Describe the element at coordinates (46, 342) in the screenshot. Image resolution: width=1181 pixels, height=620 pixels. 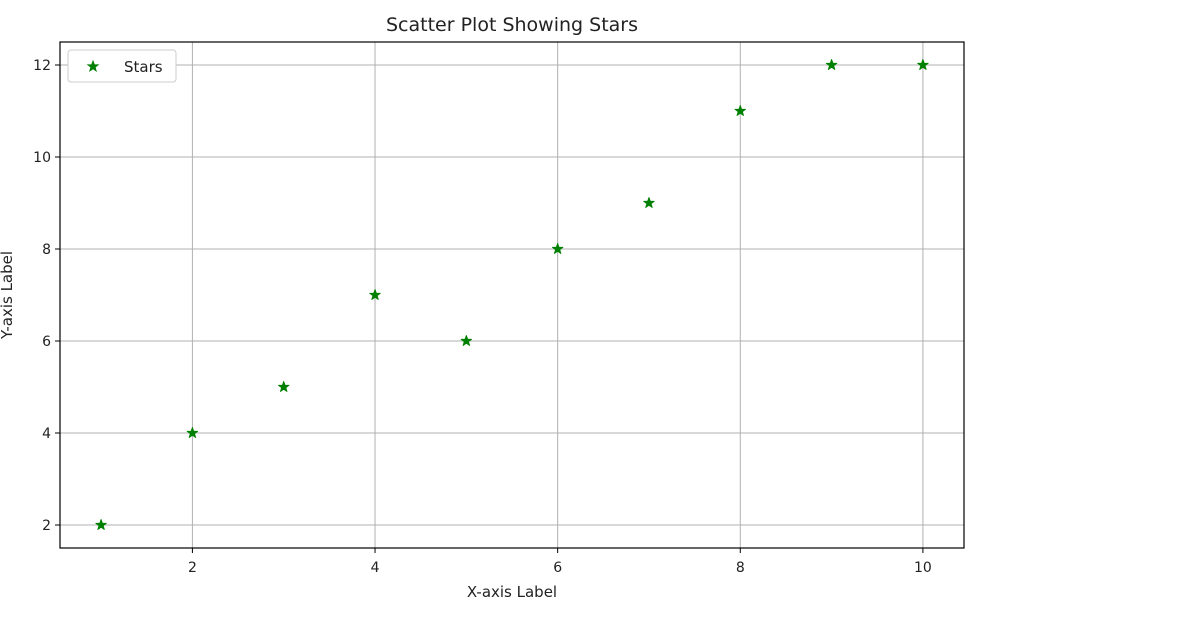
I see `y-tick-label: 6` at that location.